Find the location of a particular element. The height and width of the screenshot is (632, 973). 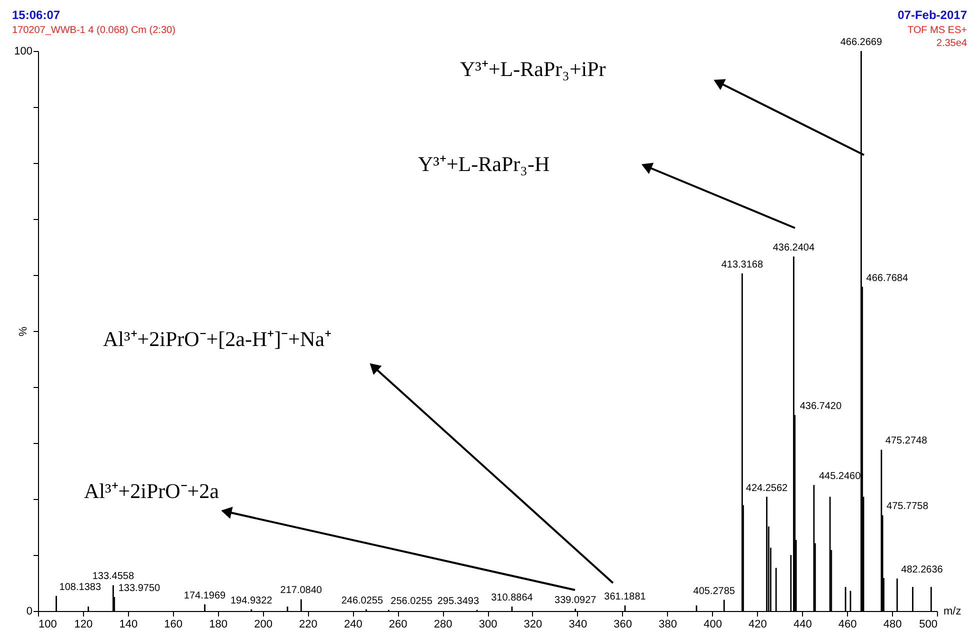

annotation: 339.0927 is located at coordinates (575, 600).